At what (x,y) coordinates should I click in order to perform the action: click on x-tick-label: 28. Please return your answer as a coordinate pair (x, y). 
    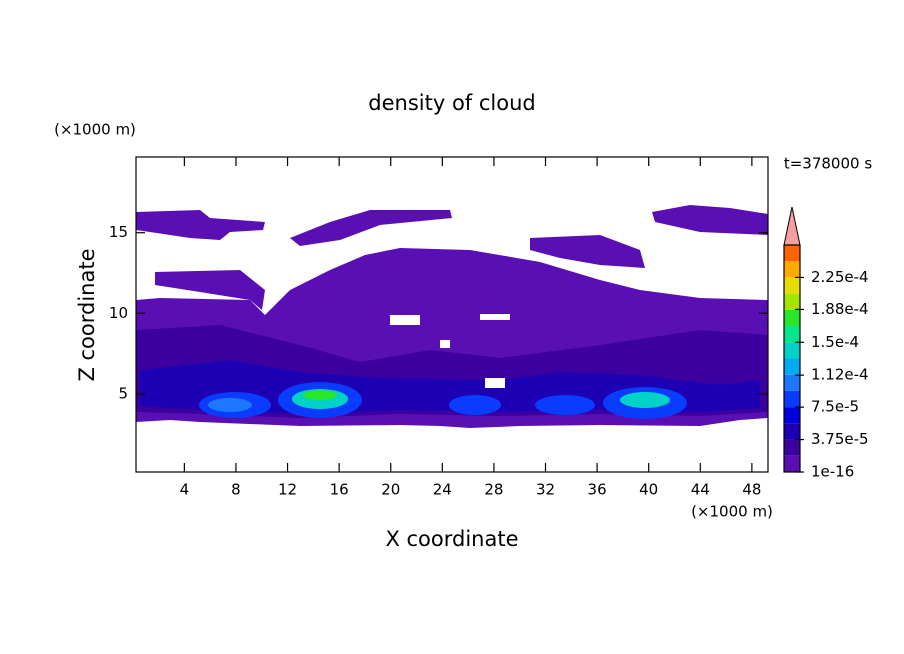
    Looking at the image, I should click on (493, 490).